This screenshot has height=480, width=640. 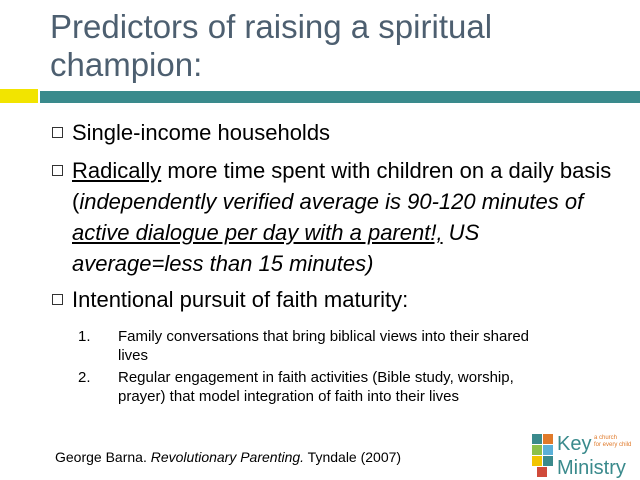 I want to click on text-run: Intentional pursuit of faith maturity:, so click(x=240, y=299).